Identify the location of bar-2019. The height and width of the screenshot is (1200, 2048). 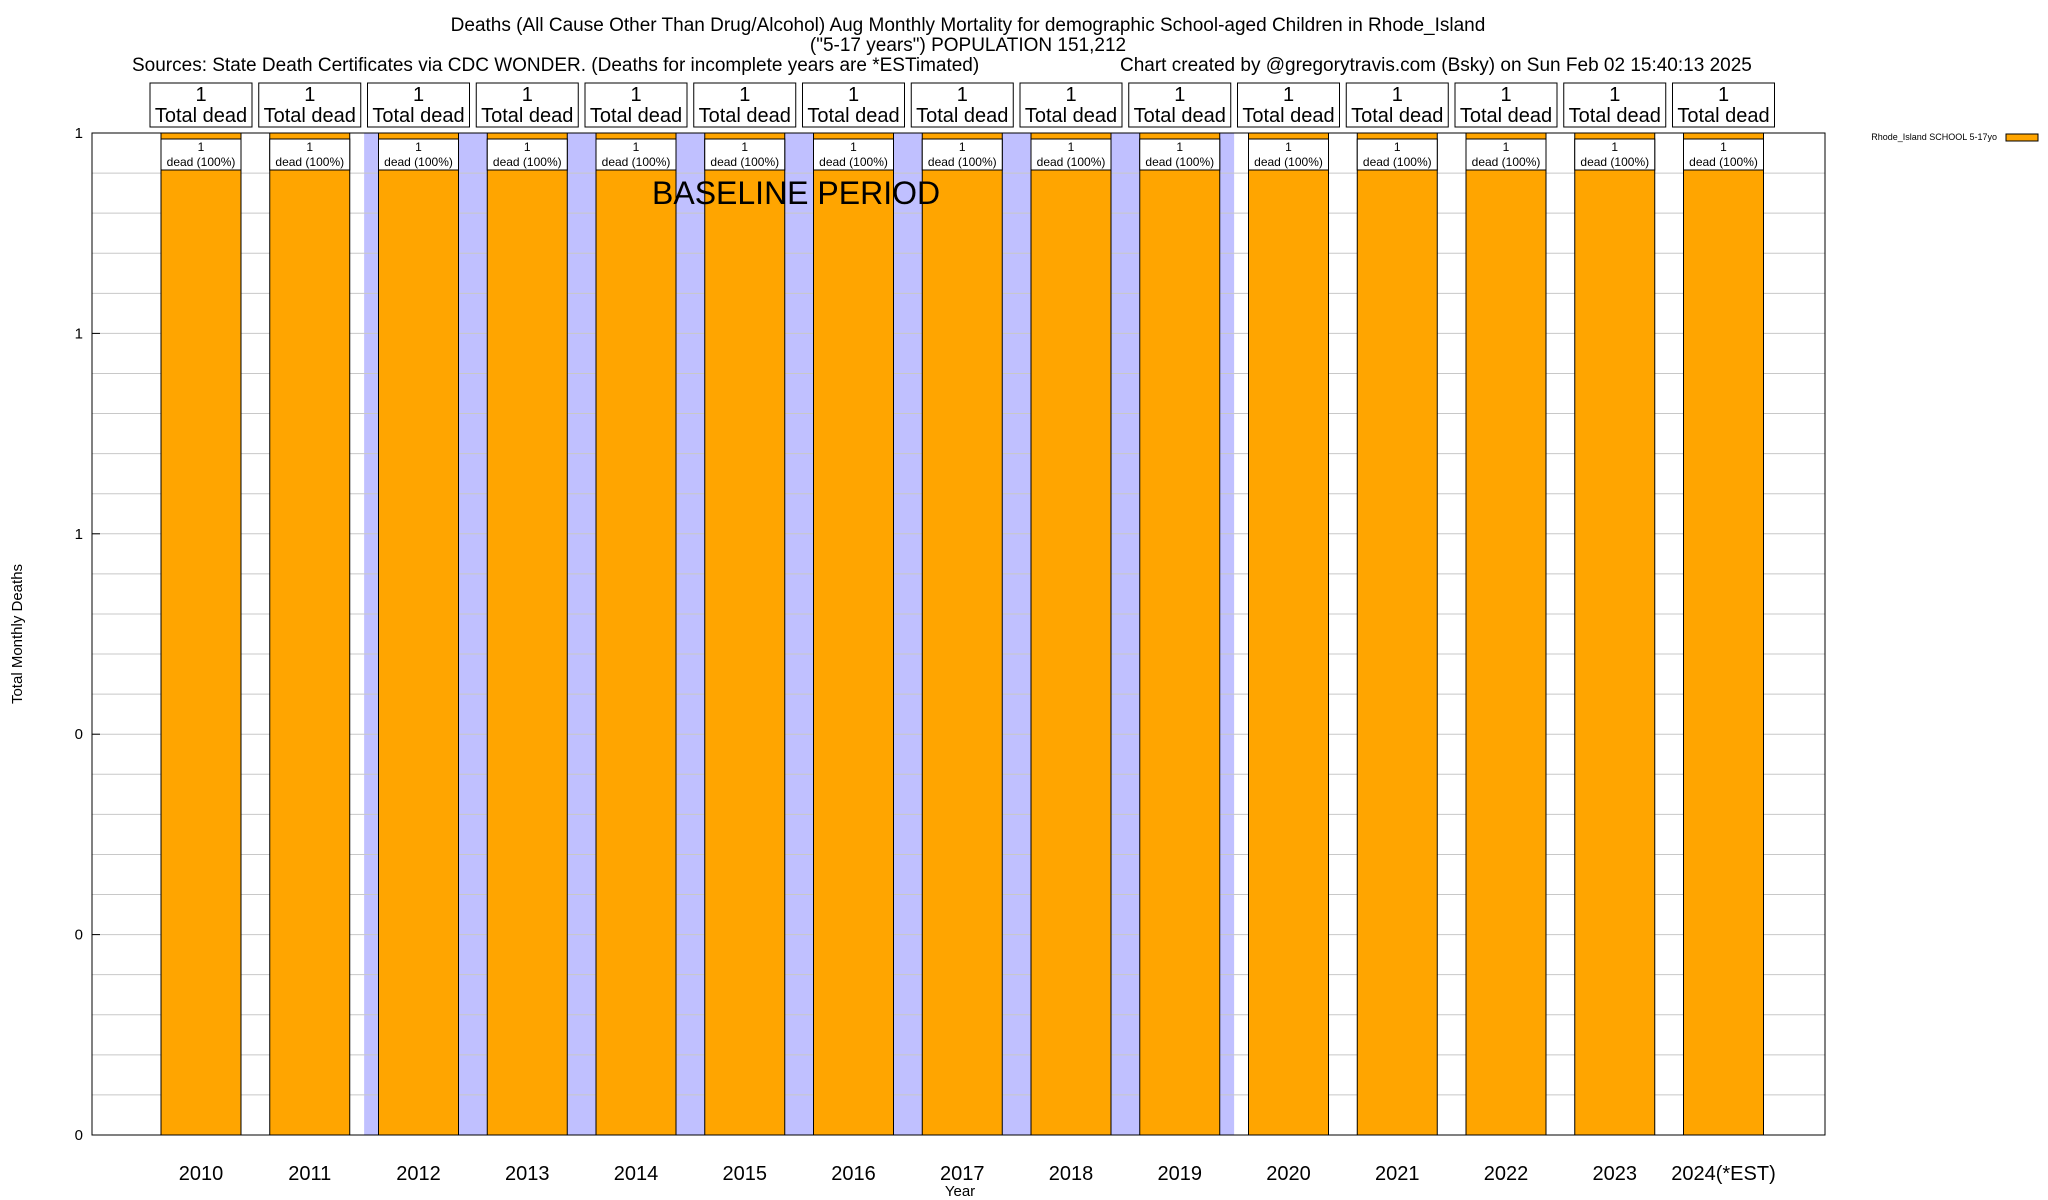
(1180, 634).